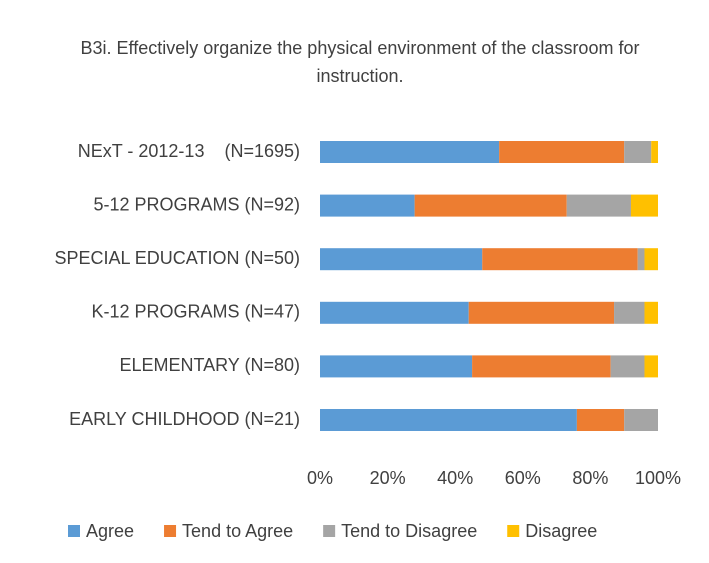 The height and width of the screenshot is (563, 709). I want to click on y-tick-label: EARLY CHILDHOOD (N=21), so click(184, 419).